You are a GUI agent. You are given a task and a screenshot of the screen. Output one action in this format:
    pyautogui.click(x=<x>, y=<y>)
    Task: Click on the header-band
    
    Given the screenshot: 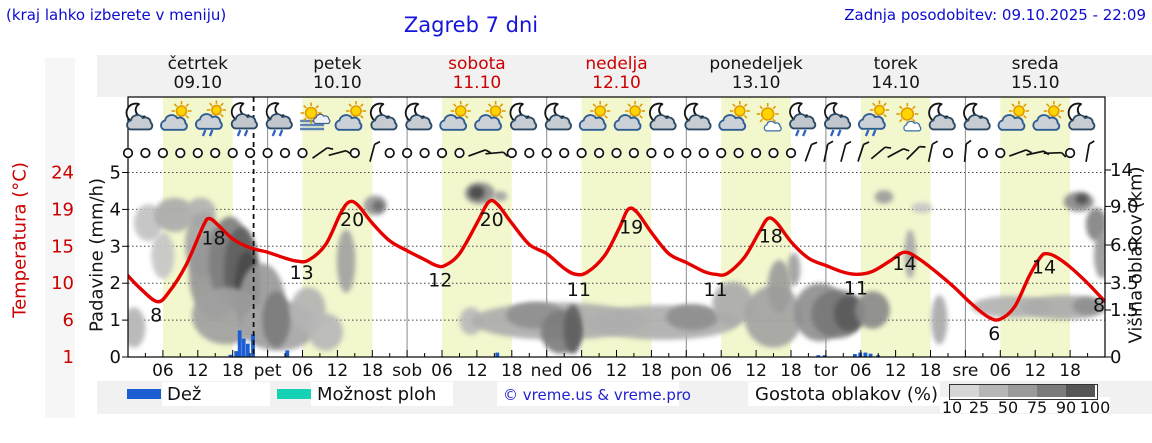 What is the action you would take?
    pyautogui.click(x=624, y=76)
    